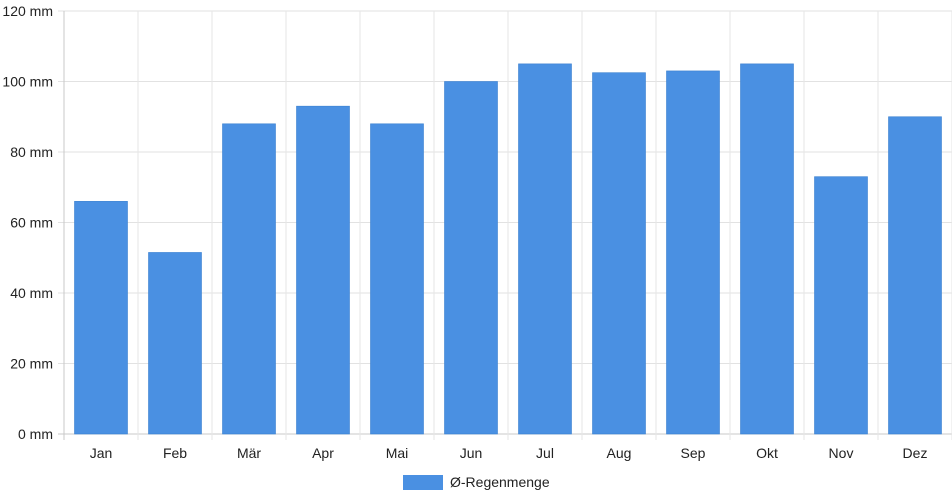 The image size is (952, 500). I want to click on x-tick-label: Mai, so click(397, 453).